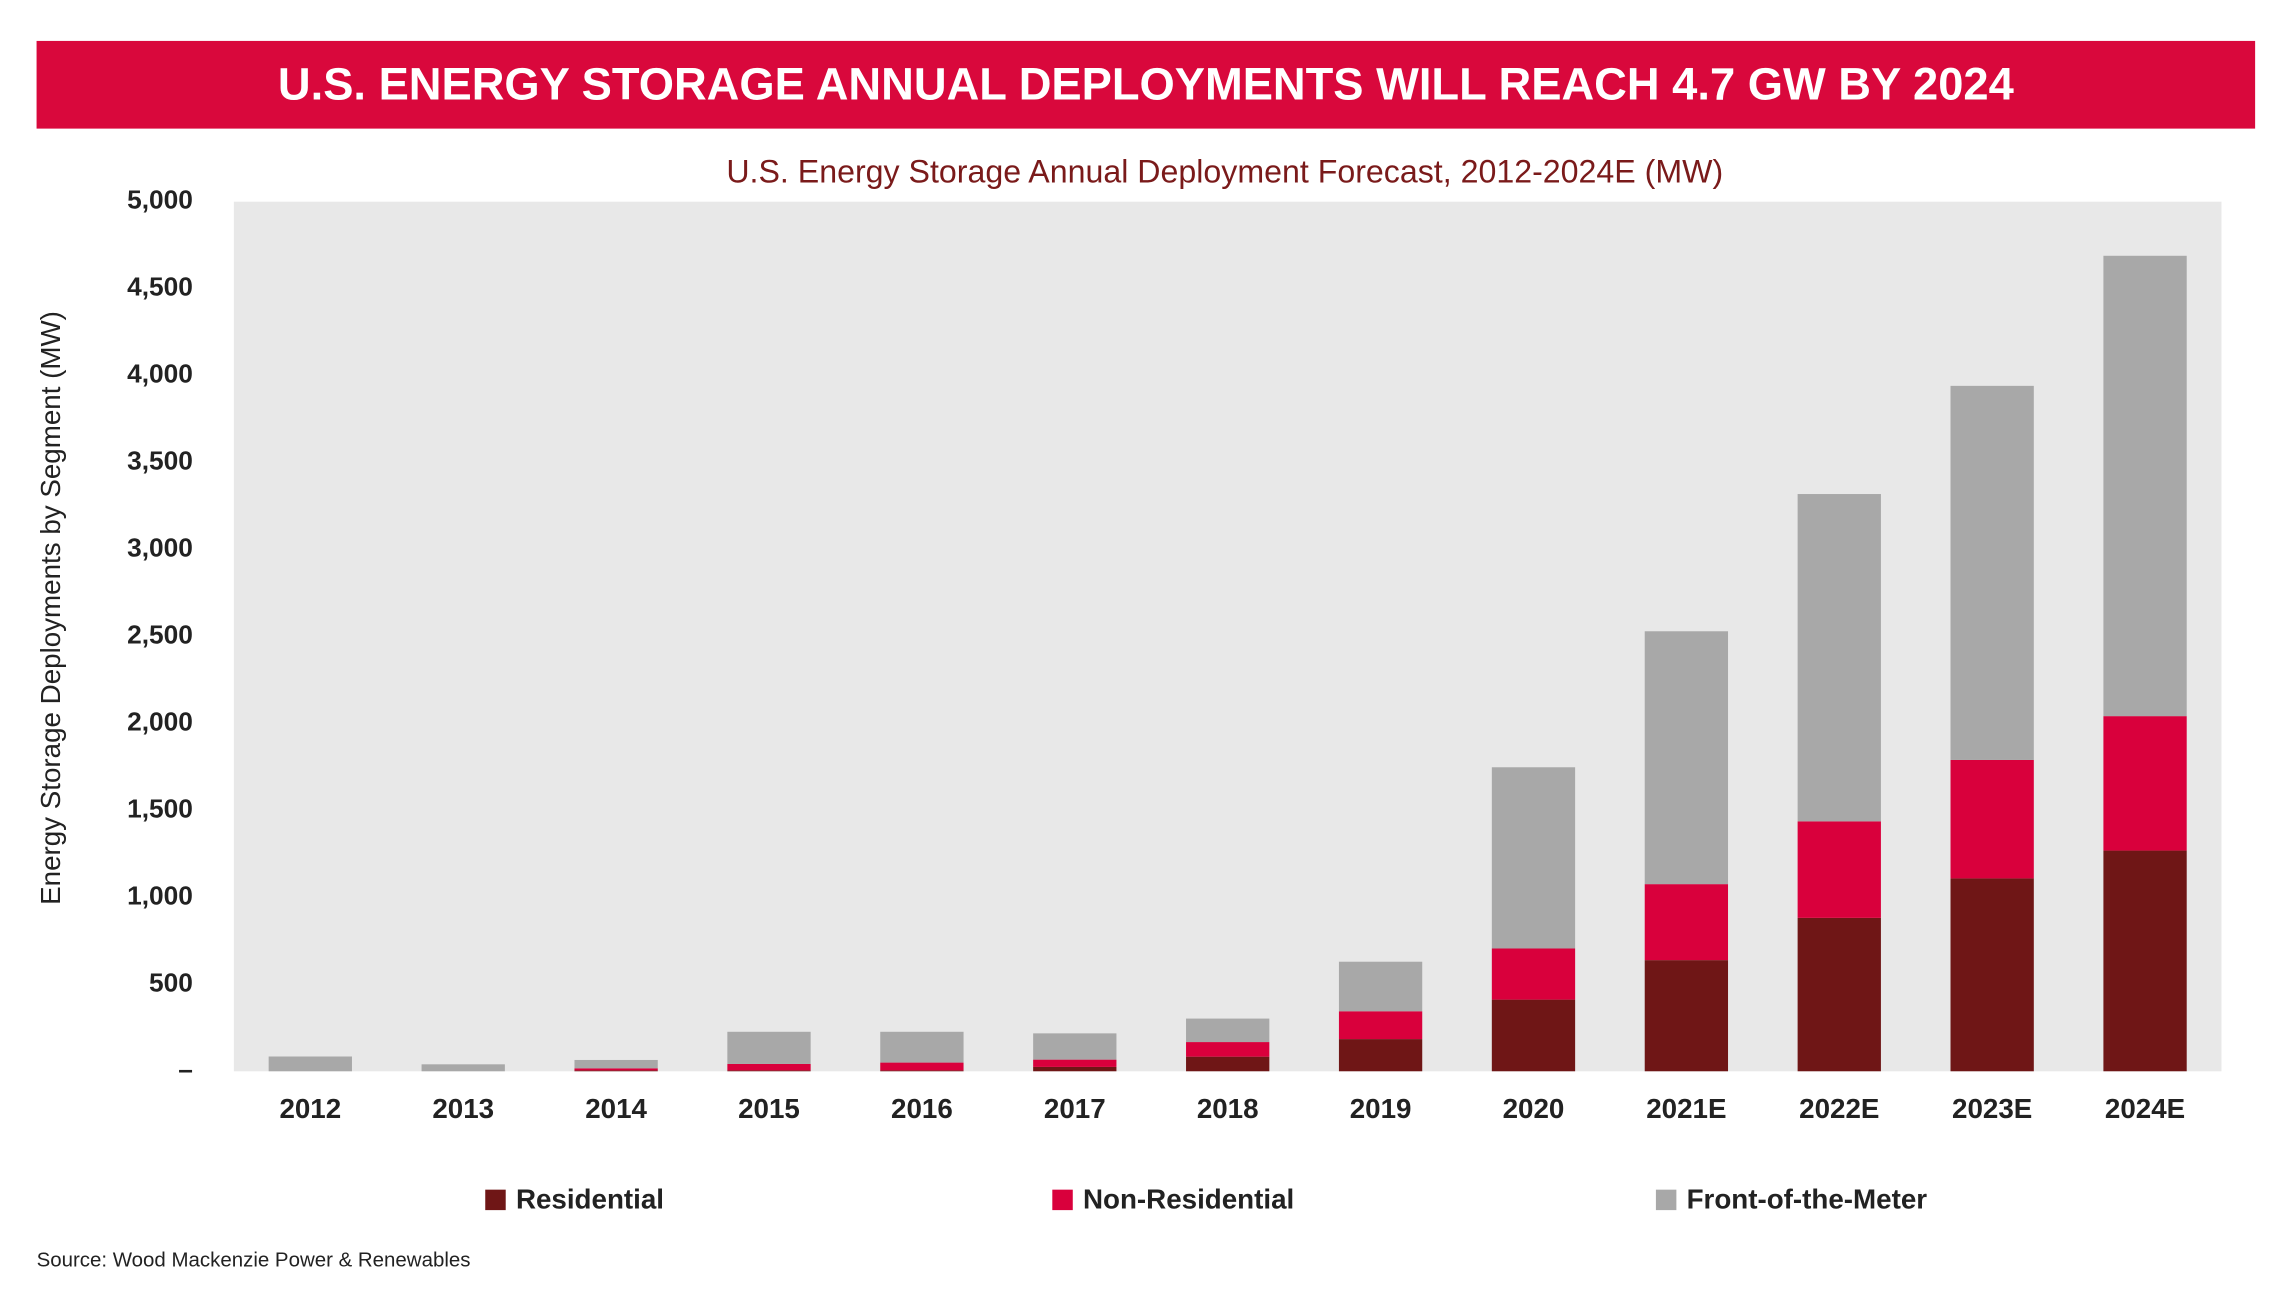 The width and height of the screenshot is (2280, 1300). I want to click on legend-label: Front-of-the-Meter, so click(1807, 1199).